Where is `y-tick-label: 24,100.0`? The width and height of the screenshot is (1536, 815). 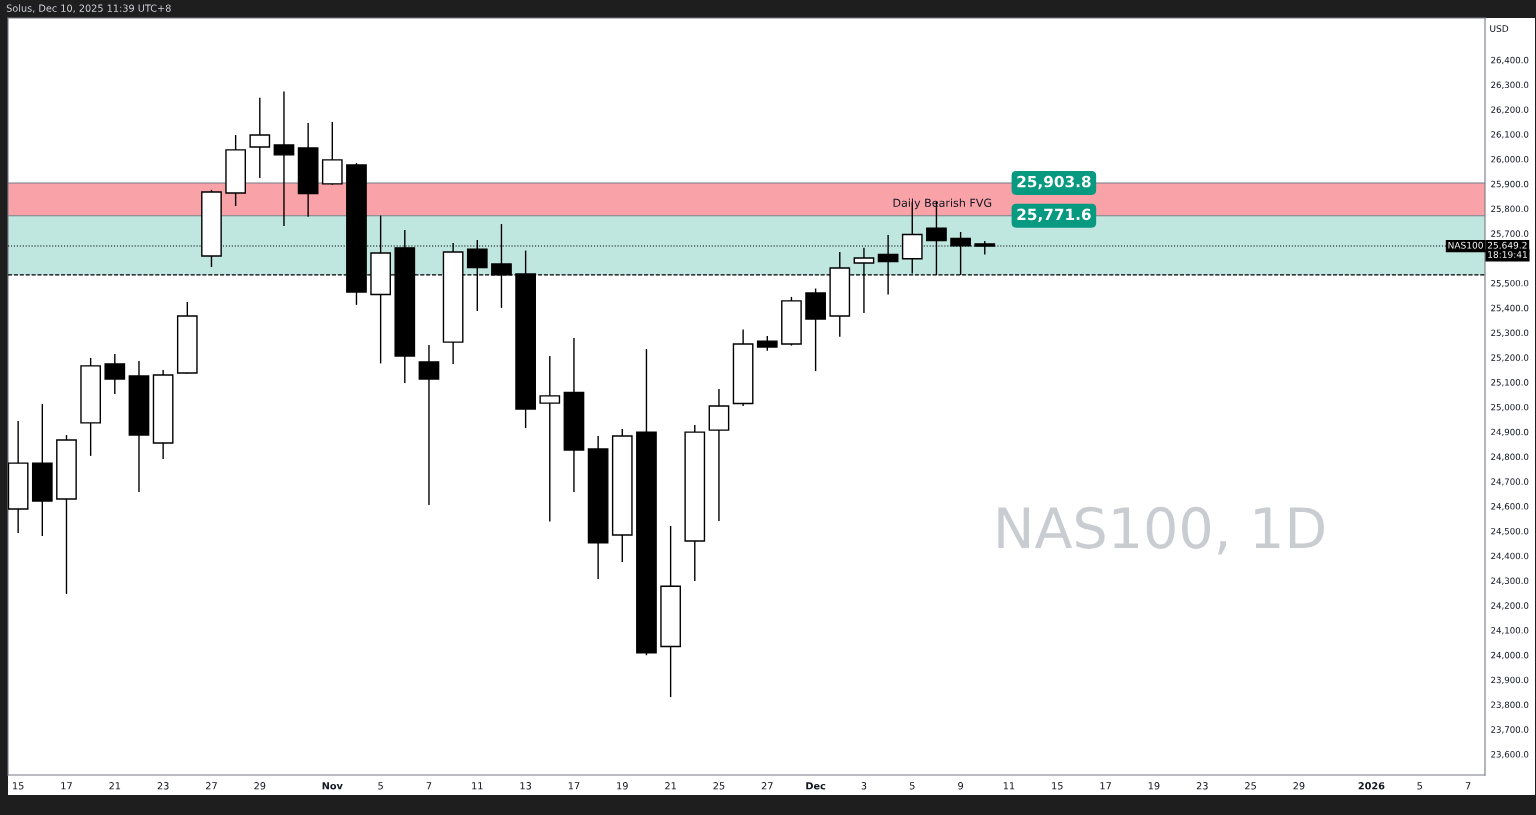
y-tick-label: 24,100.0 is located at coordinates (1510, 631).